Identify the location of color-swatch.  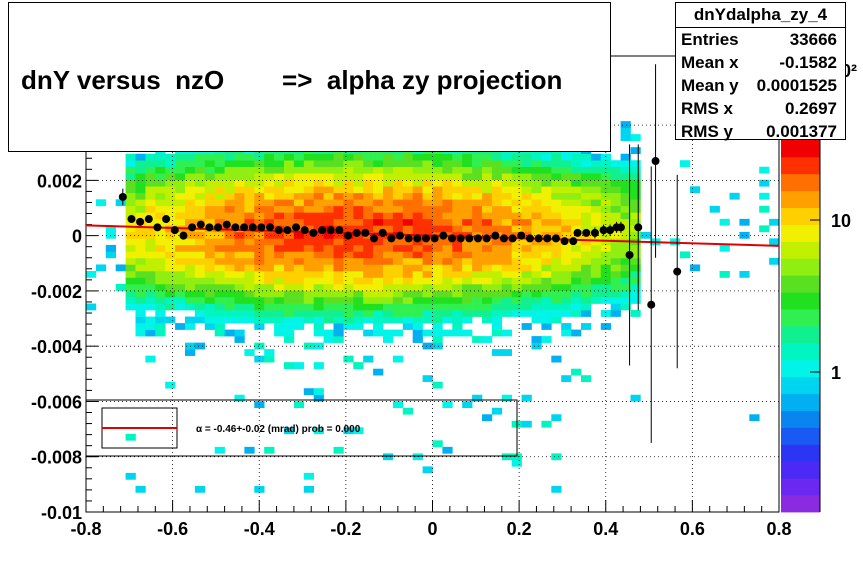
(800, 250).